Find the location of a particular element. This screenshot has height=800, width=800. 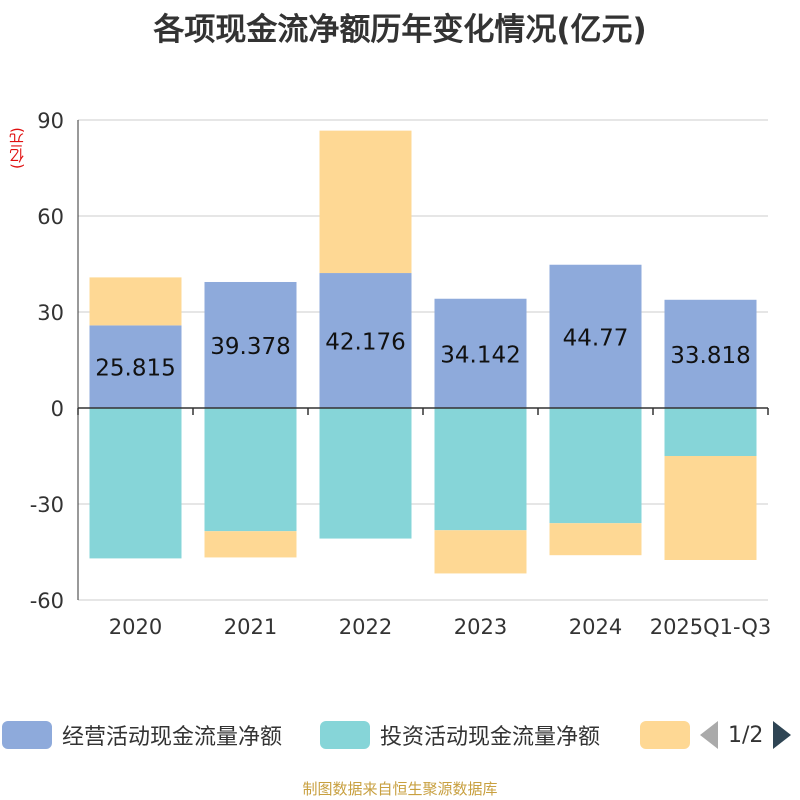

data-label: 34.142 is located at coordinates (480, 355).